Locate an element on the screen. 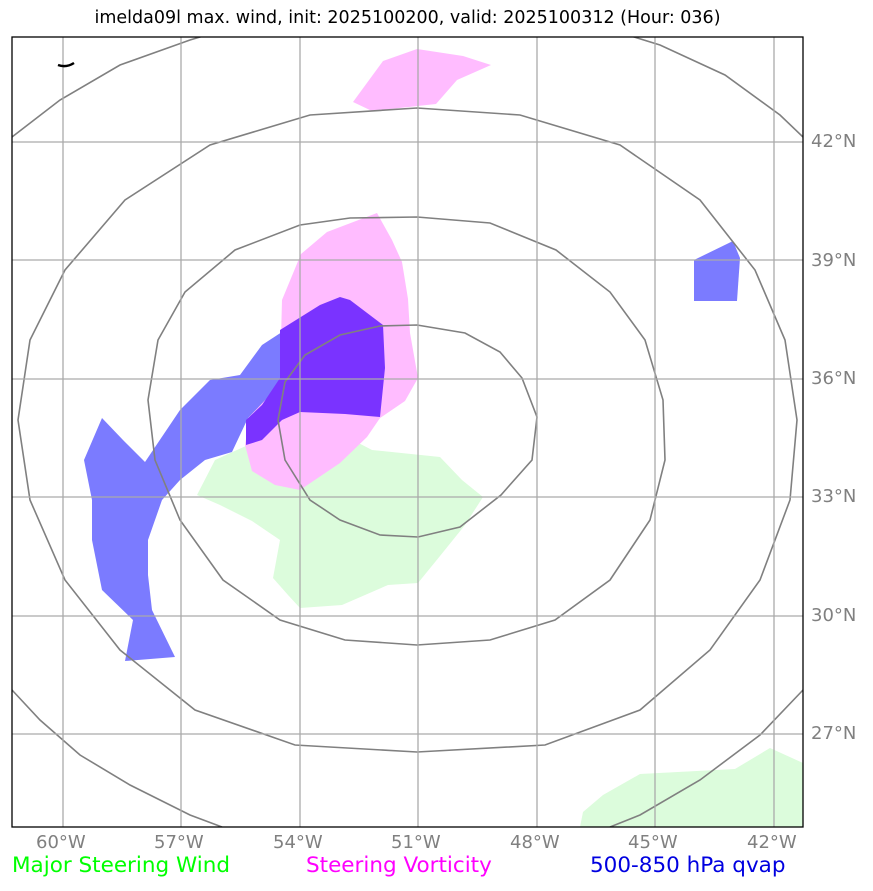 Image resolution: width=873 pixels, height=891 pixels. lat-label-39n: 39°N is located at coordinates (834, 260).